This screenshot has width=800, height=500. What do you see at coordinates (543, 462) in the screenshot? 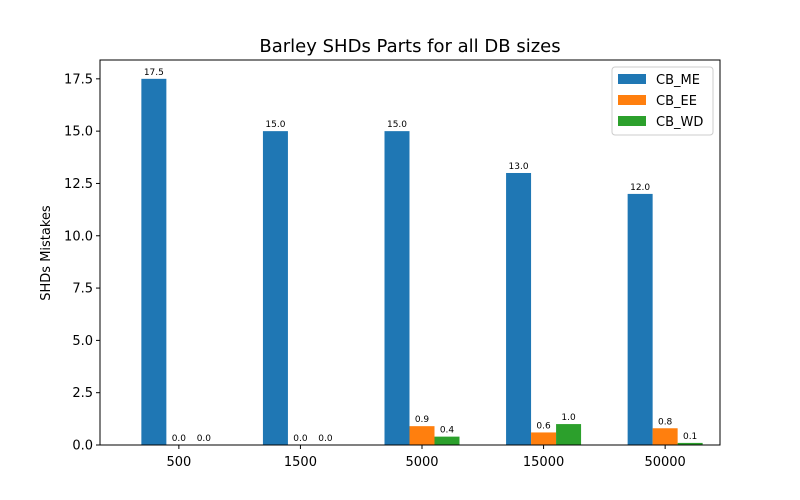
I see `x-tick-label: 15000` at bounding box center [543, 462].